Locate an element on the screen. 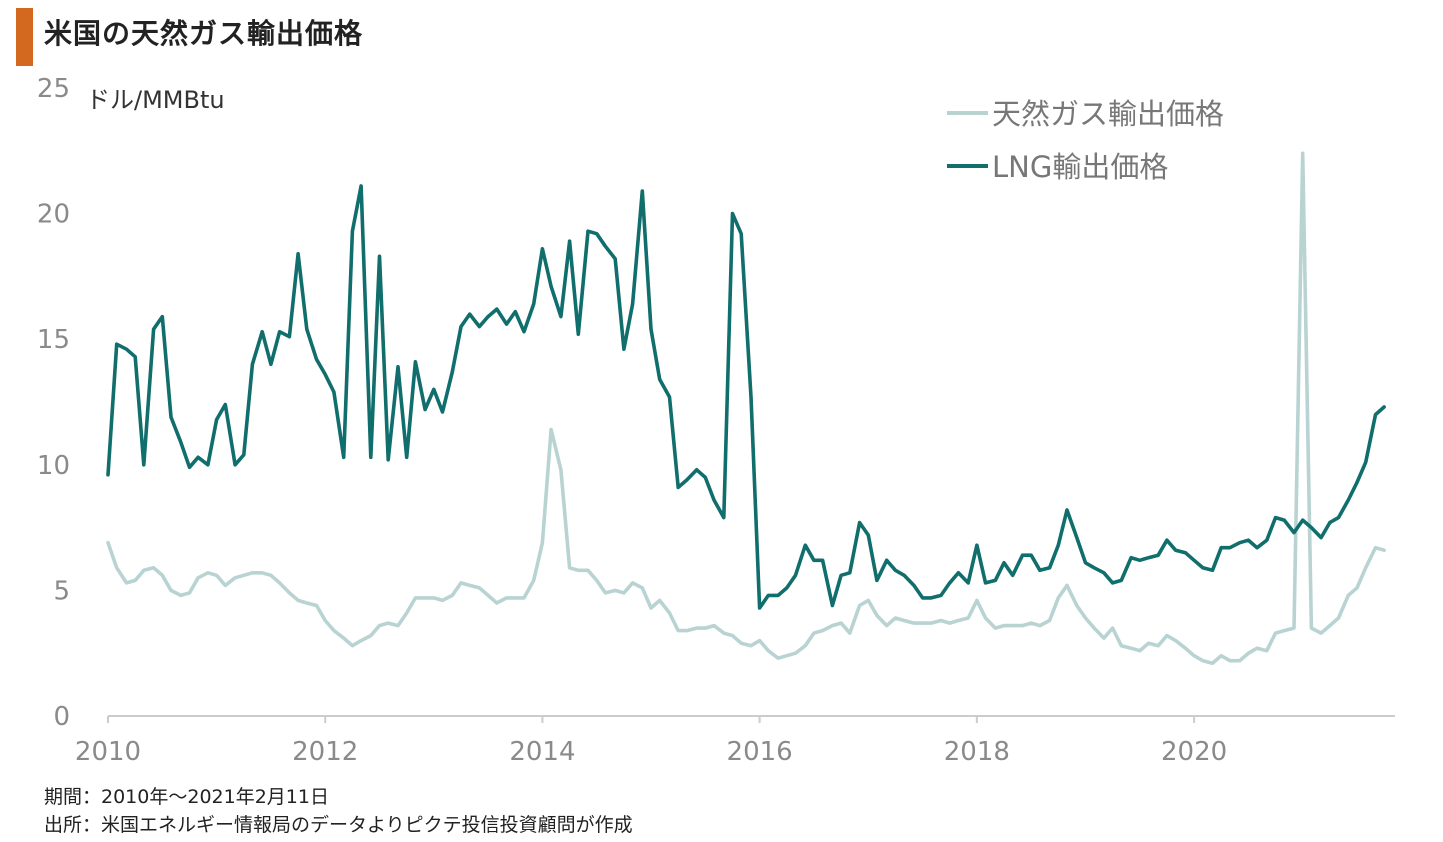 The height and width of the screenshot is (842, 1443). x-tick-label: 2018 is located at coordinates (977, 752).